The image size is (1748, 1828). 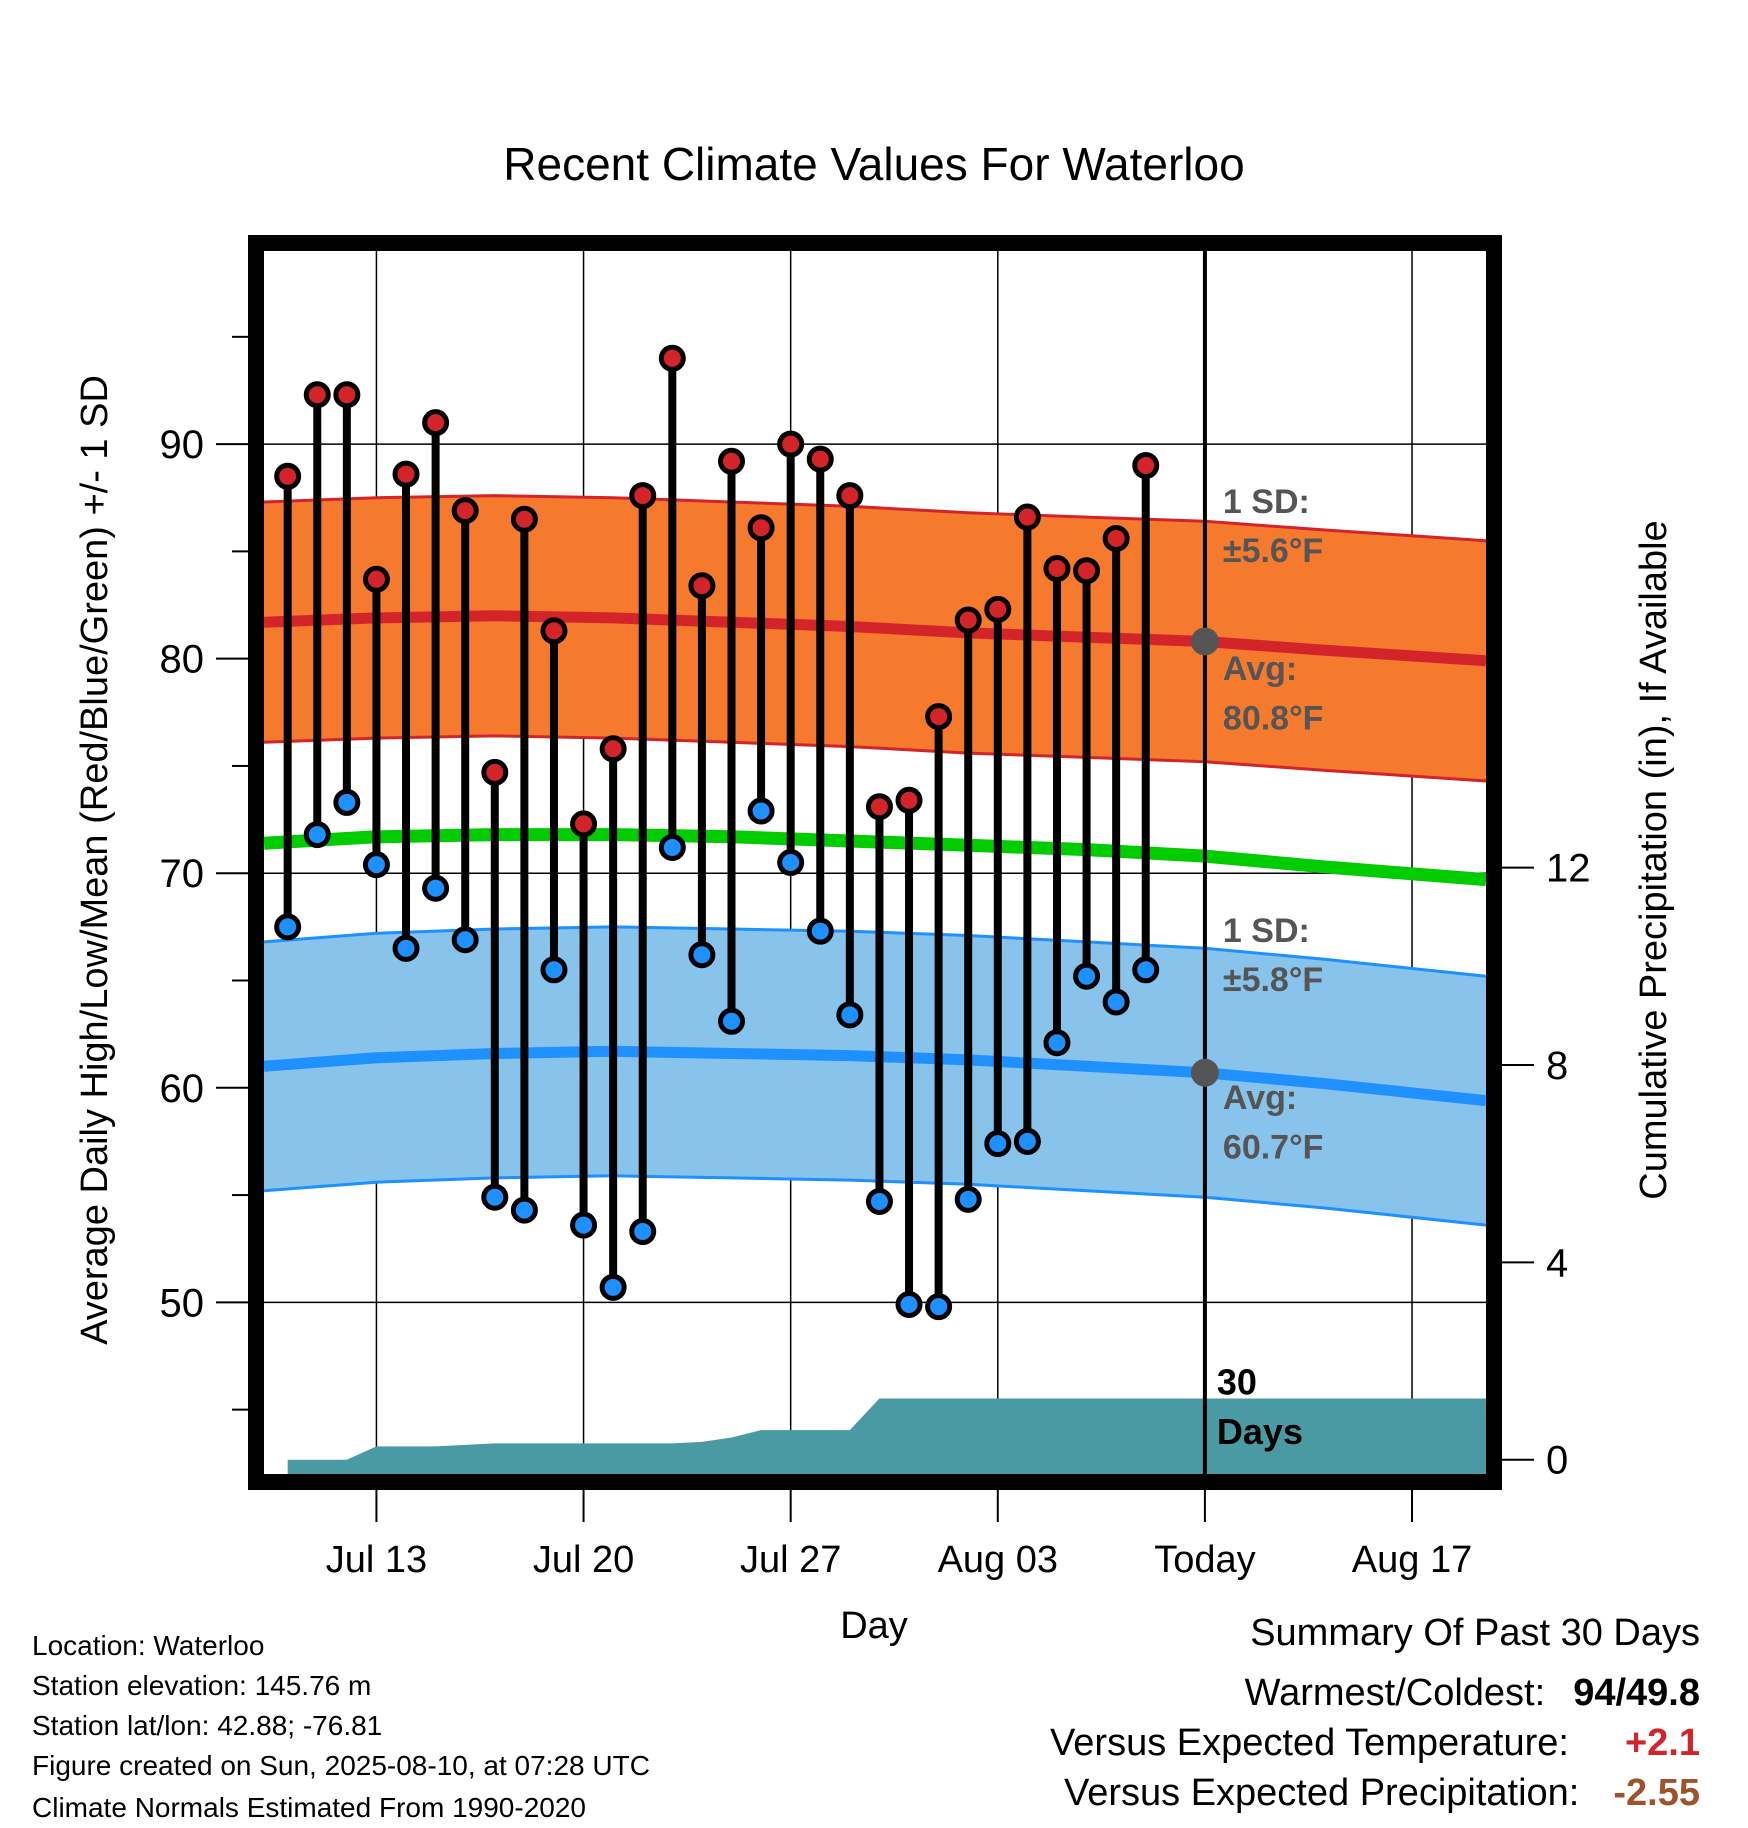 I want to click on high-avg-label: Avg:, so click(x=1260, y=669).